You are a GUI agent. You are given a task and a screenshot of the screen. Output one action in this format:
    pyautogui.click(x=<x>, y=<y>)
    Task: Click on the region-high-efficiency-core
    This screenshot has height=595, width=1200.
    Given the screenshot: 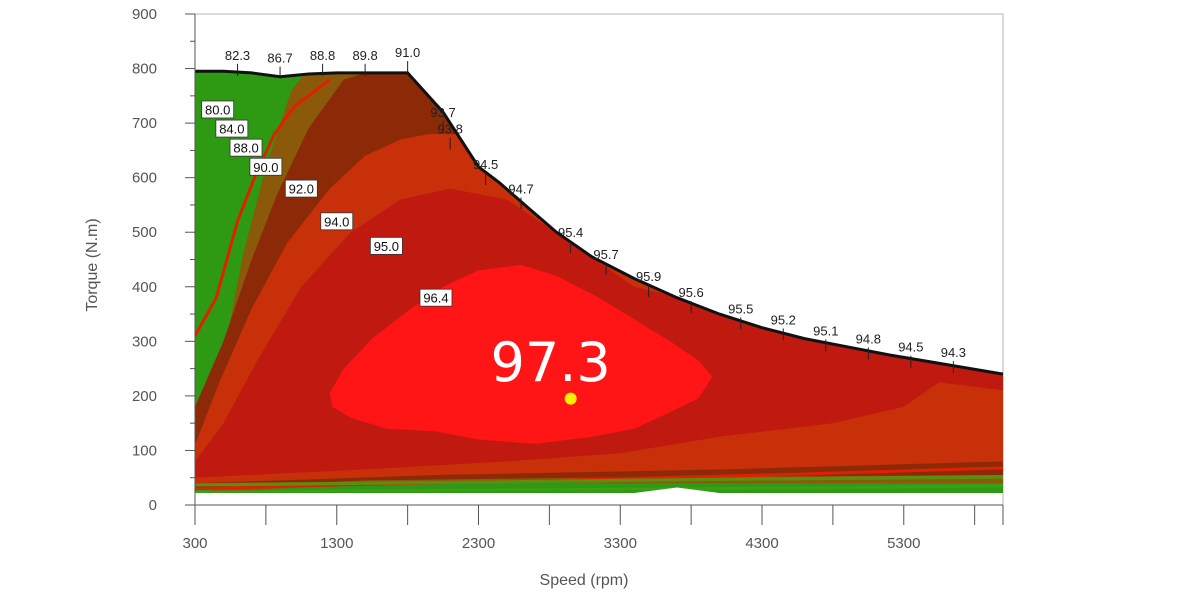 What is the action you would take?
    pyautogui.click(x=521, y=354)
    